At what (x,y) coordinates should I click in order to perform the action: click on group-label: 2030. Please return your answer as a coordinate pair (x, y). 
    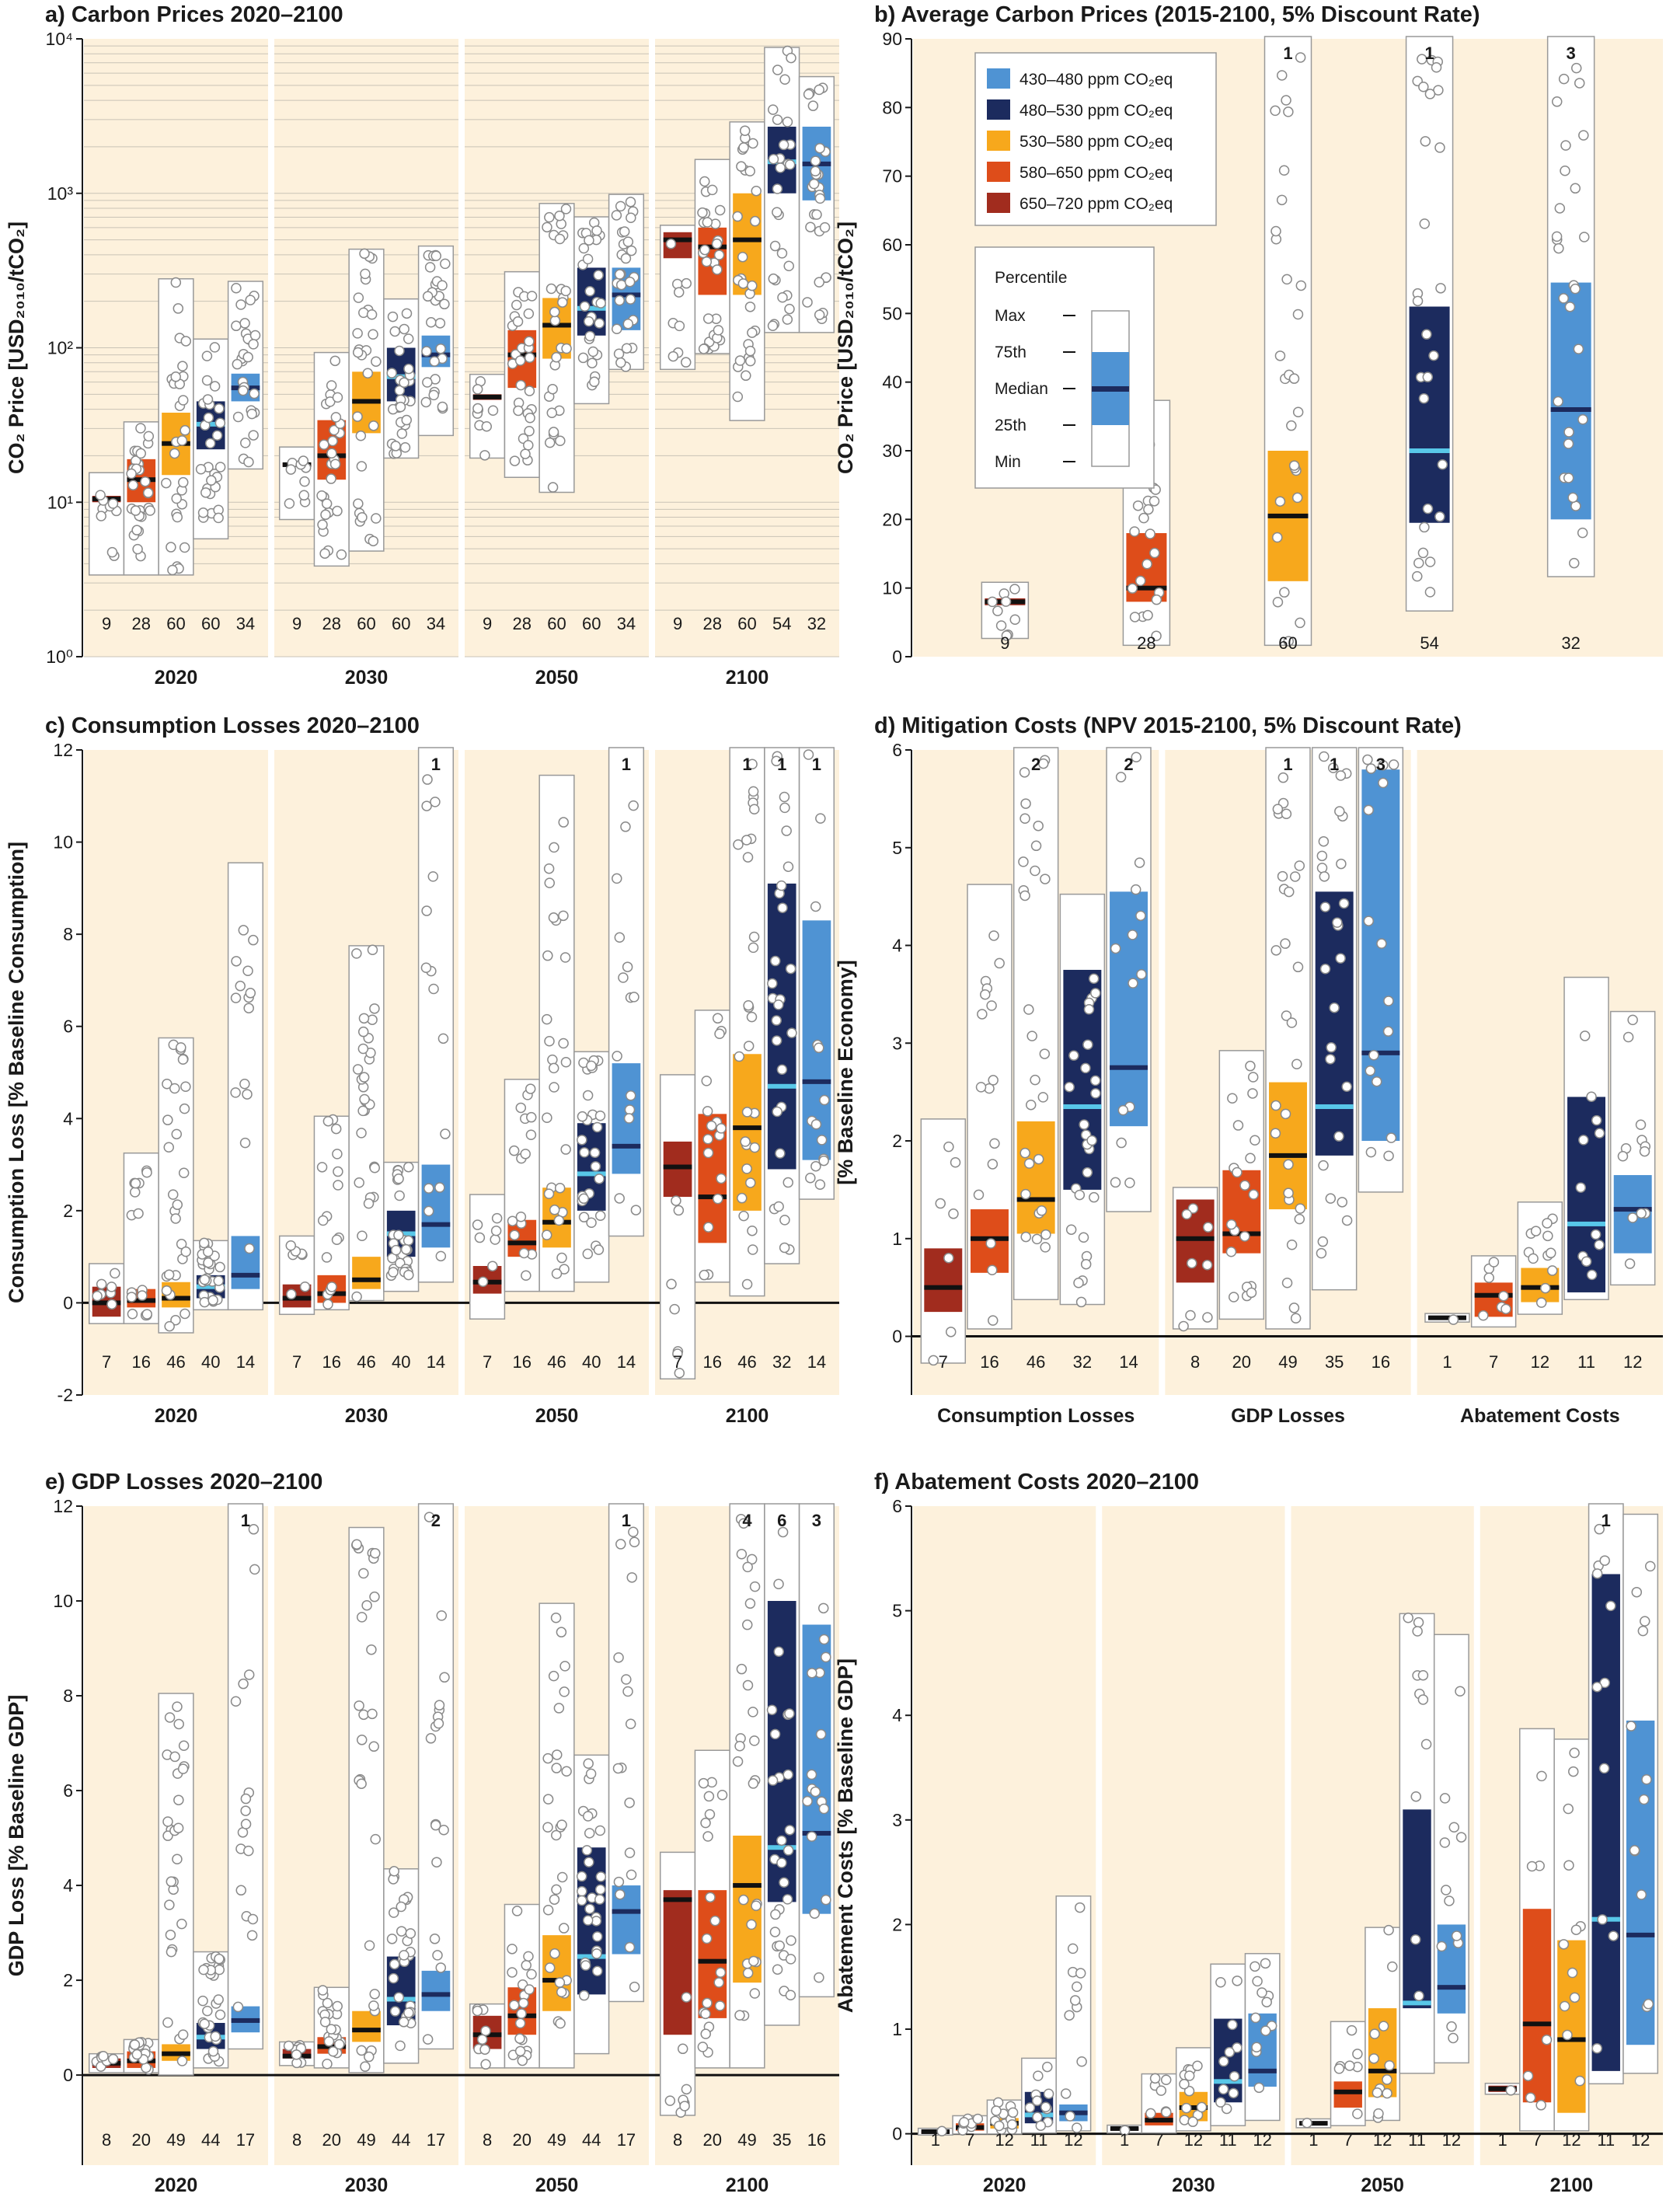
    Looking at the image, I should click on (367, 2185).